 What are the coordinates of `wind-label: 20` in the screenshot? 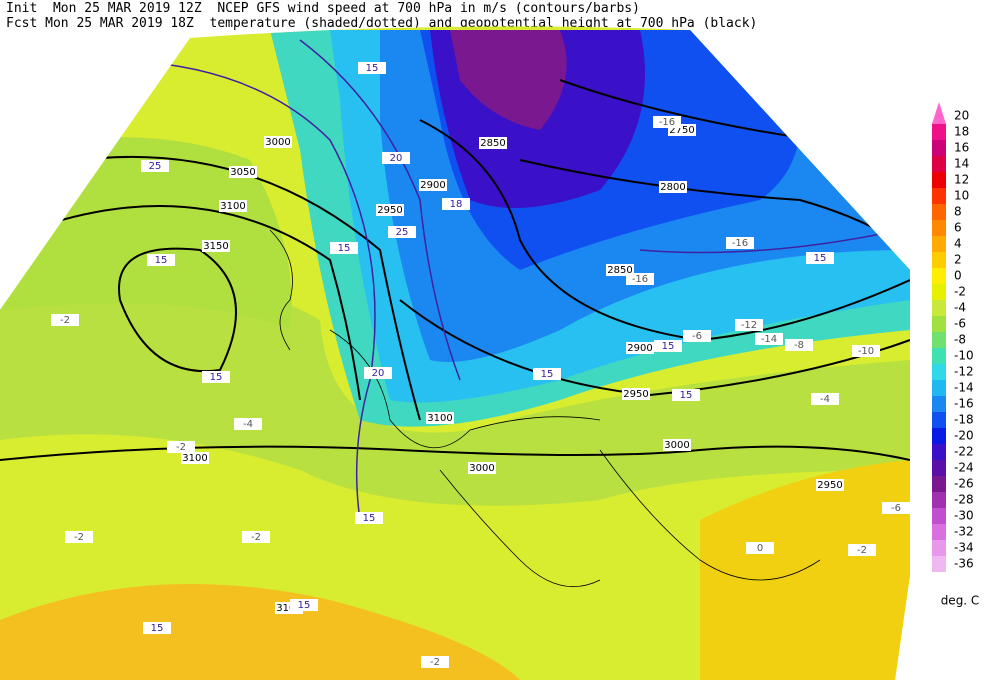 It's located at (396, 158).